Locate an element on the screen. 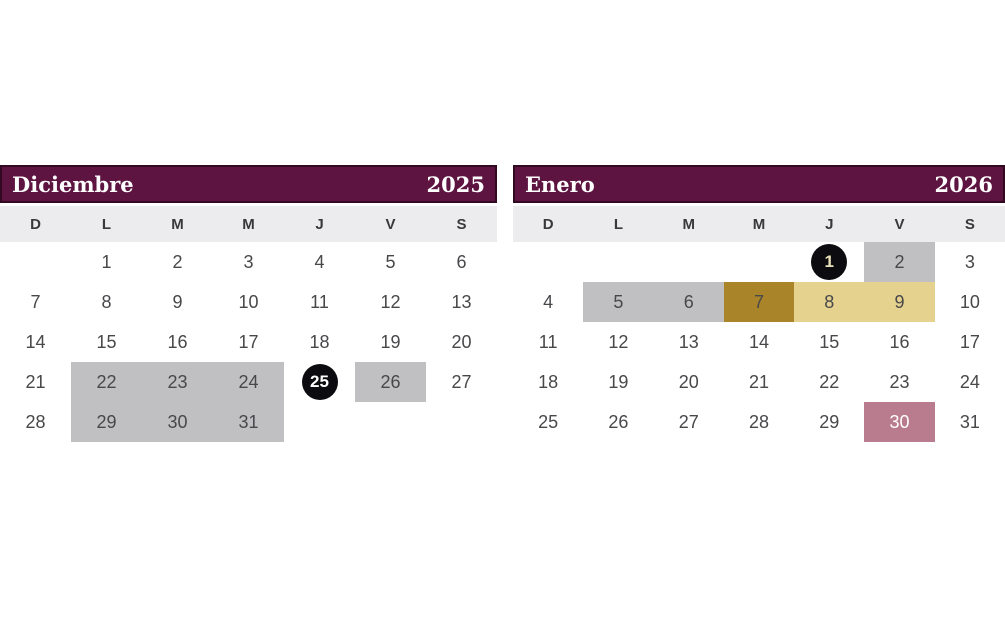 Image resolution: width=1005 pixels, height=620 pixels. year-label: 2026 is located at coordinates (963, 184).